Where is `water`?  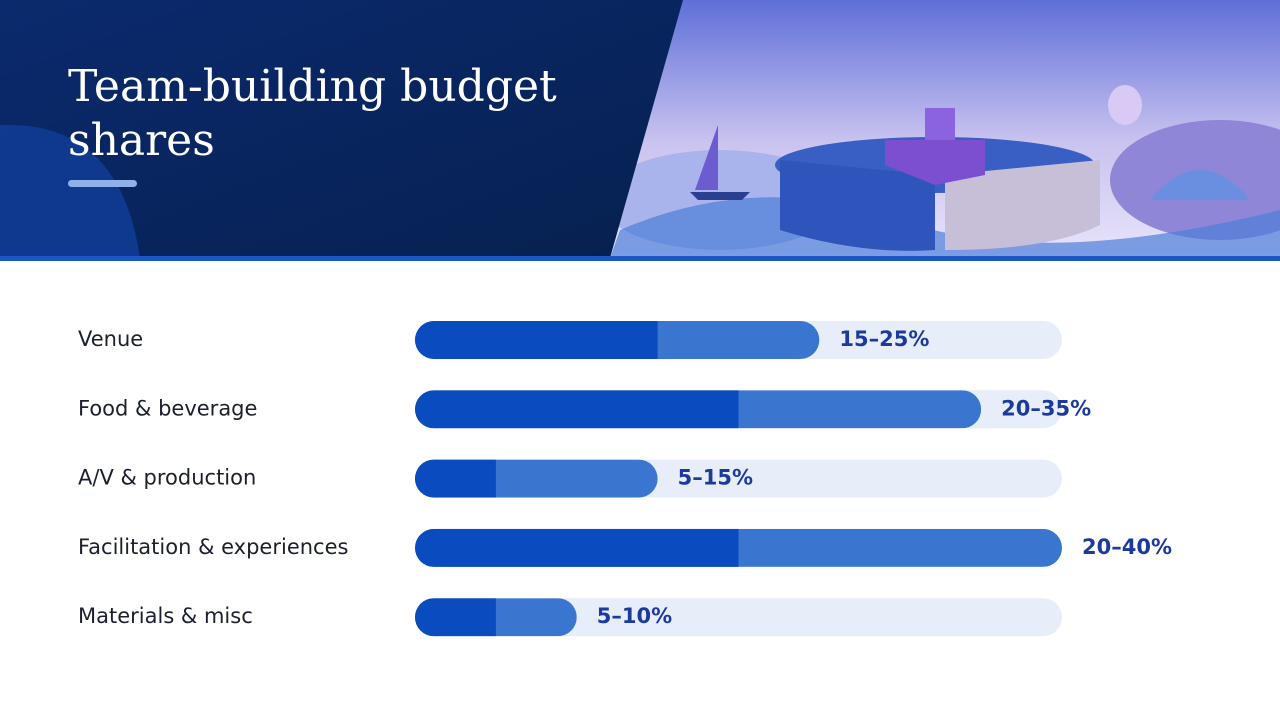
water is located at coordinates (945, 227).